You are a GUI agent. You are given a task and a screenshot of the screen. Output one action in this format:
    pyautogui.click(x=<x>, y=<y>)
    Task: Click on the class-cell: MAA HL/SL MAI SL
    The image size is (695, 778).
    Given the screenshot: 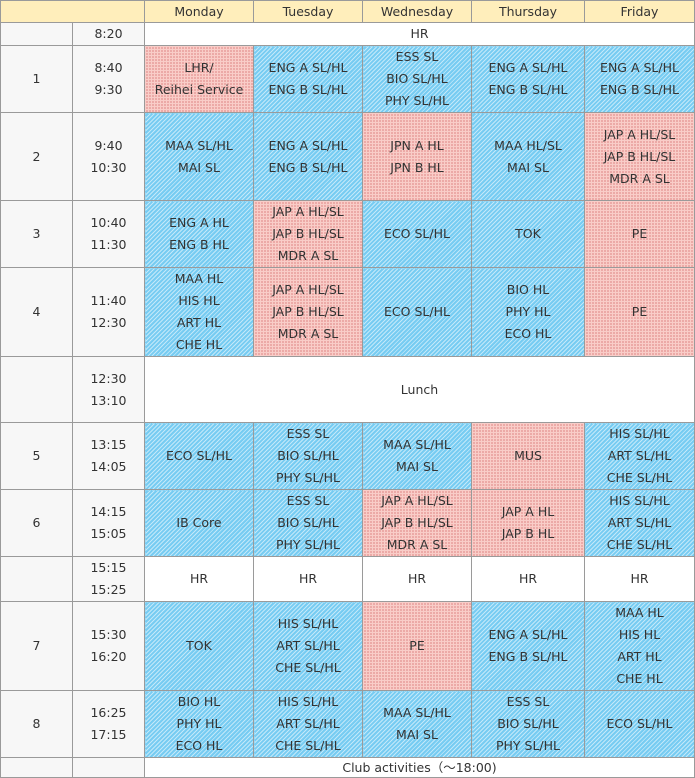 What is the action you would take?
    pyautogui.click(x=528, y=156)
    